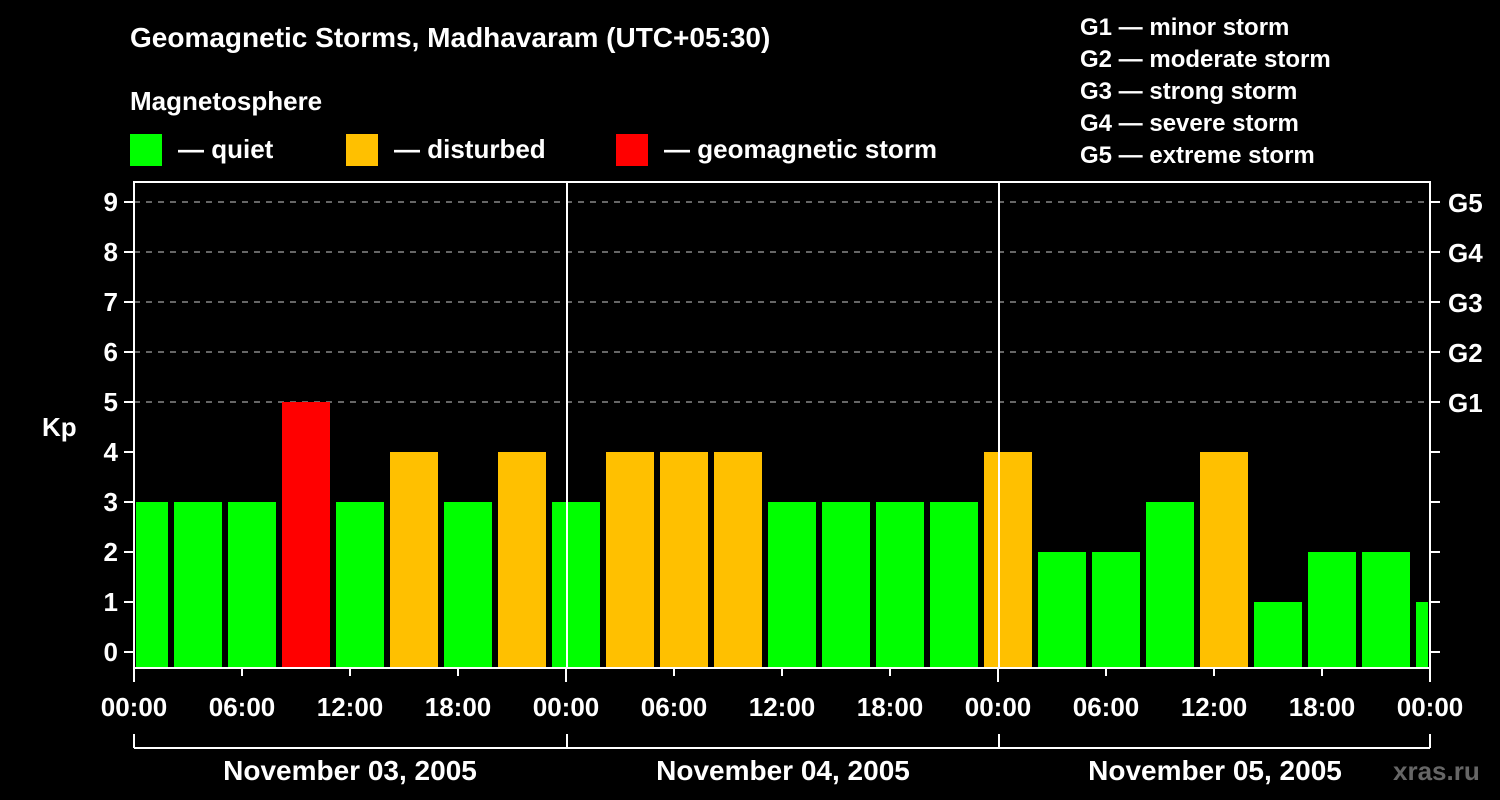  What do you see at coordinates (111, 252) in the screenshot?
I see `svg-text: 8` at bounding box center [111, 252].